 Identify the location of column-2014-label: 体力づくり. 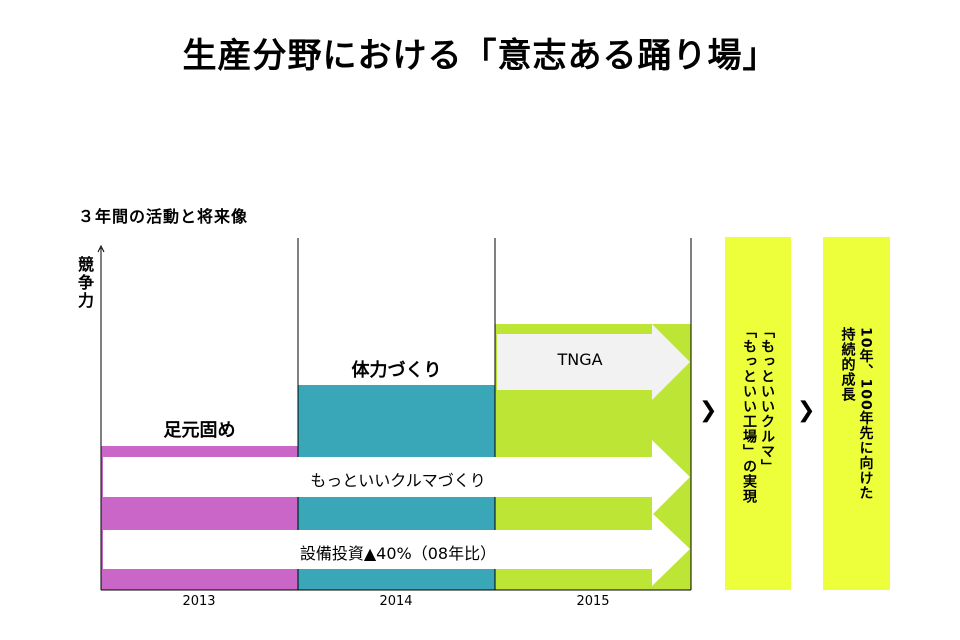
(396, 370).